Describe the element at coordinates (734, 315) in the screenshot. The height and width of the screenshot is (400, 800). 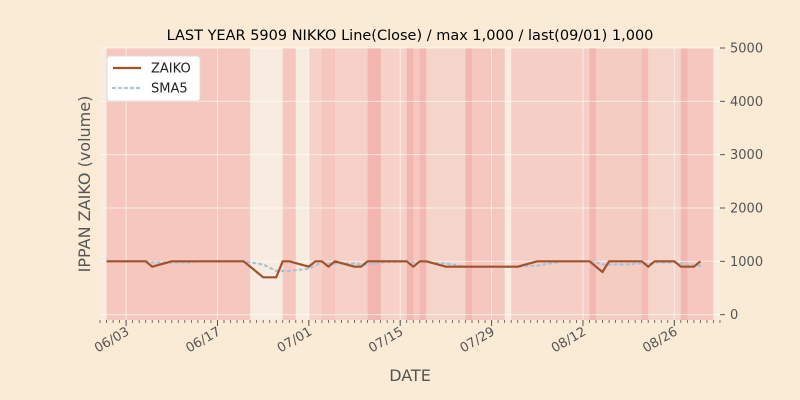
I see `y-tick-label: 0` at that location.